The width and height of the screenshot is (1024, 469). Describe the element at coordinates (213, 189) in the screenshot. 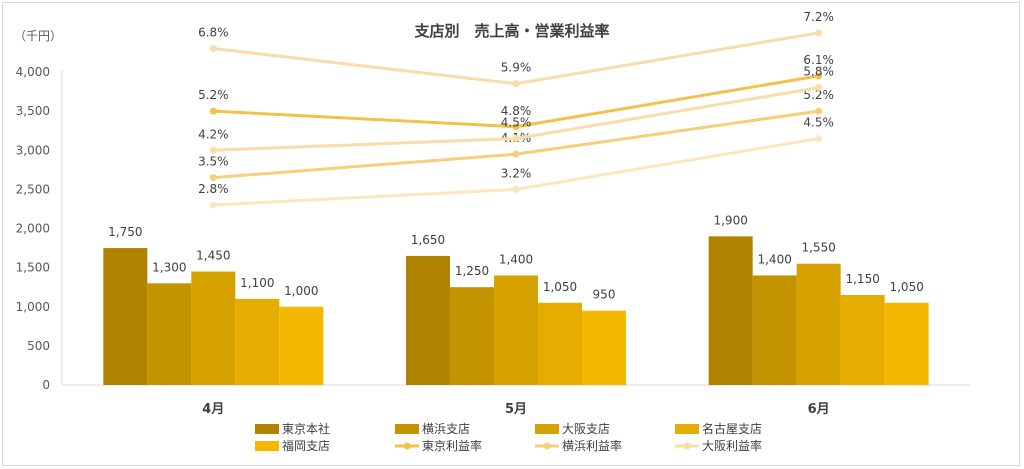

I see `line-value-label: 2.8%` at that location.